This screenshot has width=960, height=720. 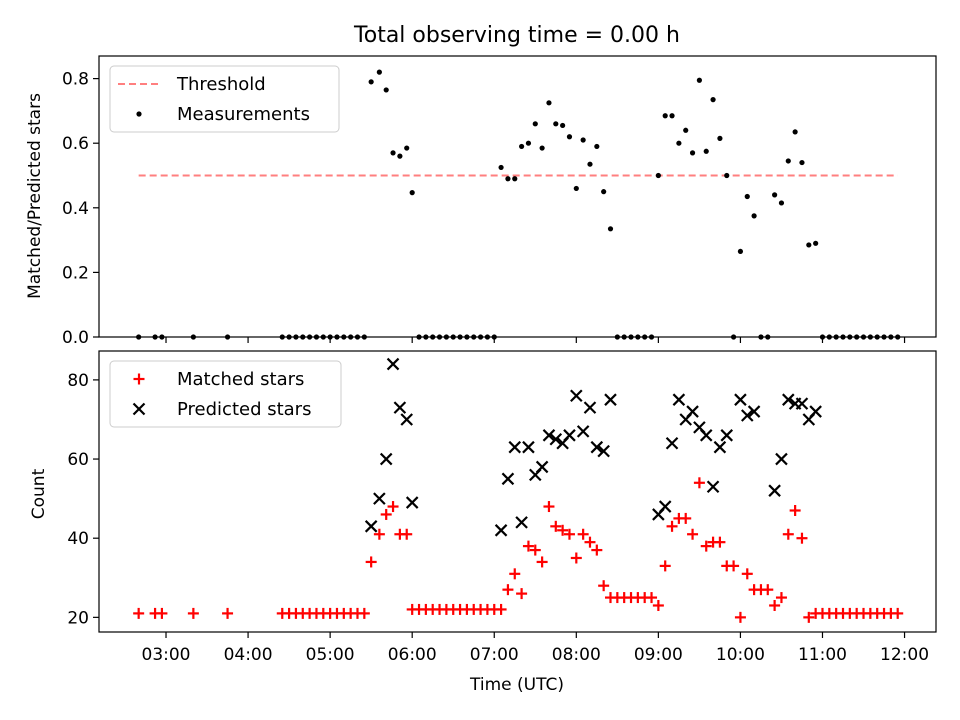 I want to click on top-y-tick-label: 0.6, so click(x=75, y=144).